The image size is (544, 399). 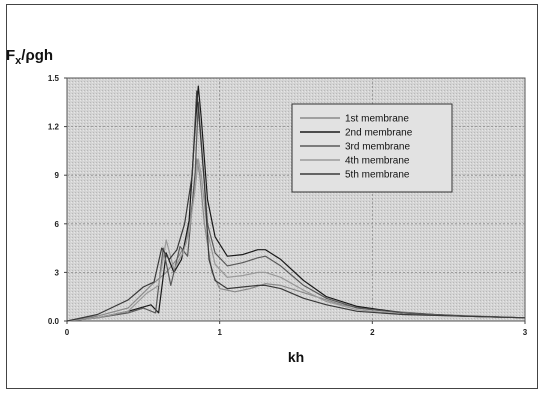 I want to click on y-tick-label: 3, so click(x=57, y=272).